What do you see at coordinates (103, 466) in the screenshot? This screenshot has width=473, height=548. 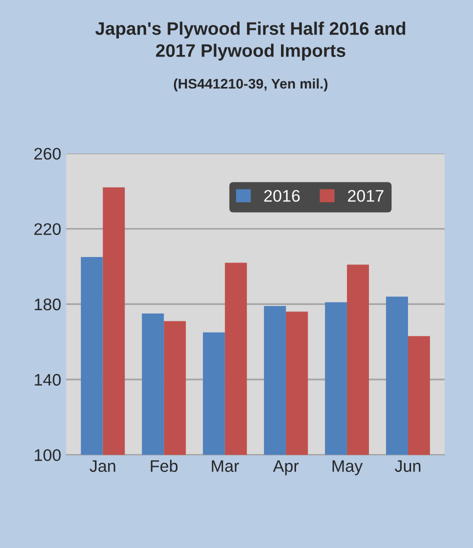 I see `x-tick-label: Jan` at bounding box center [103, 466].